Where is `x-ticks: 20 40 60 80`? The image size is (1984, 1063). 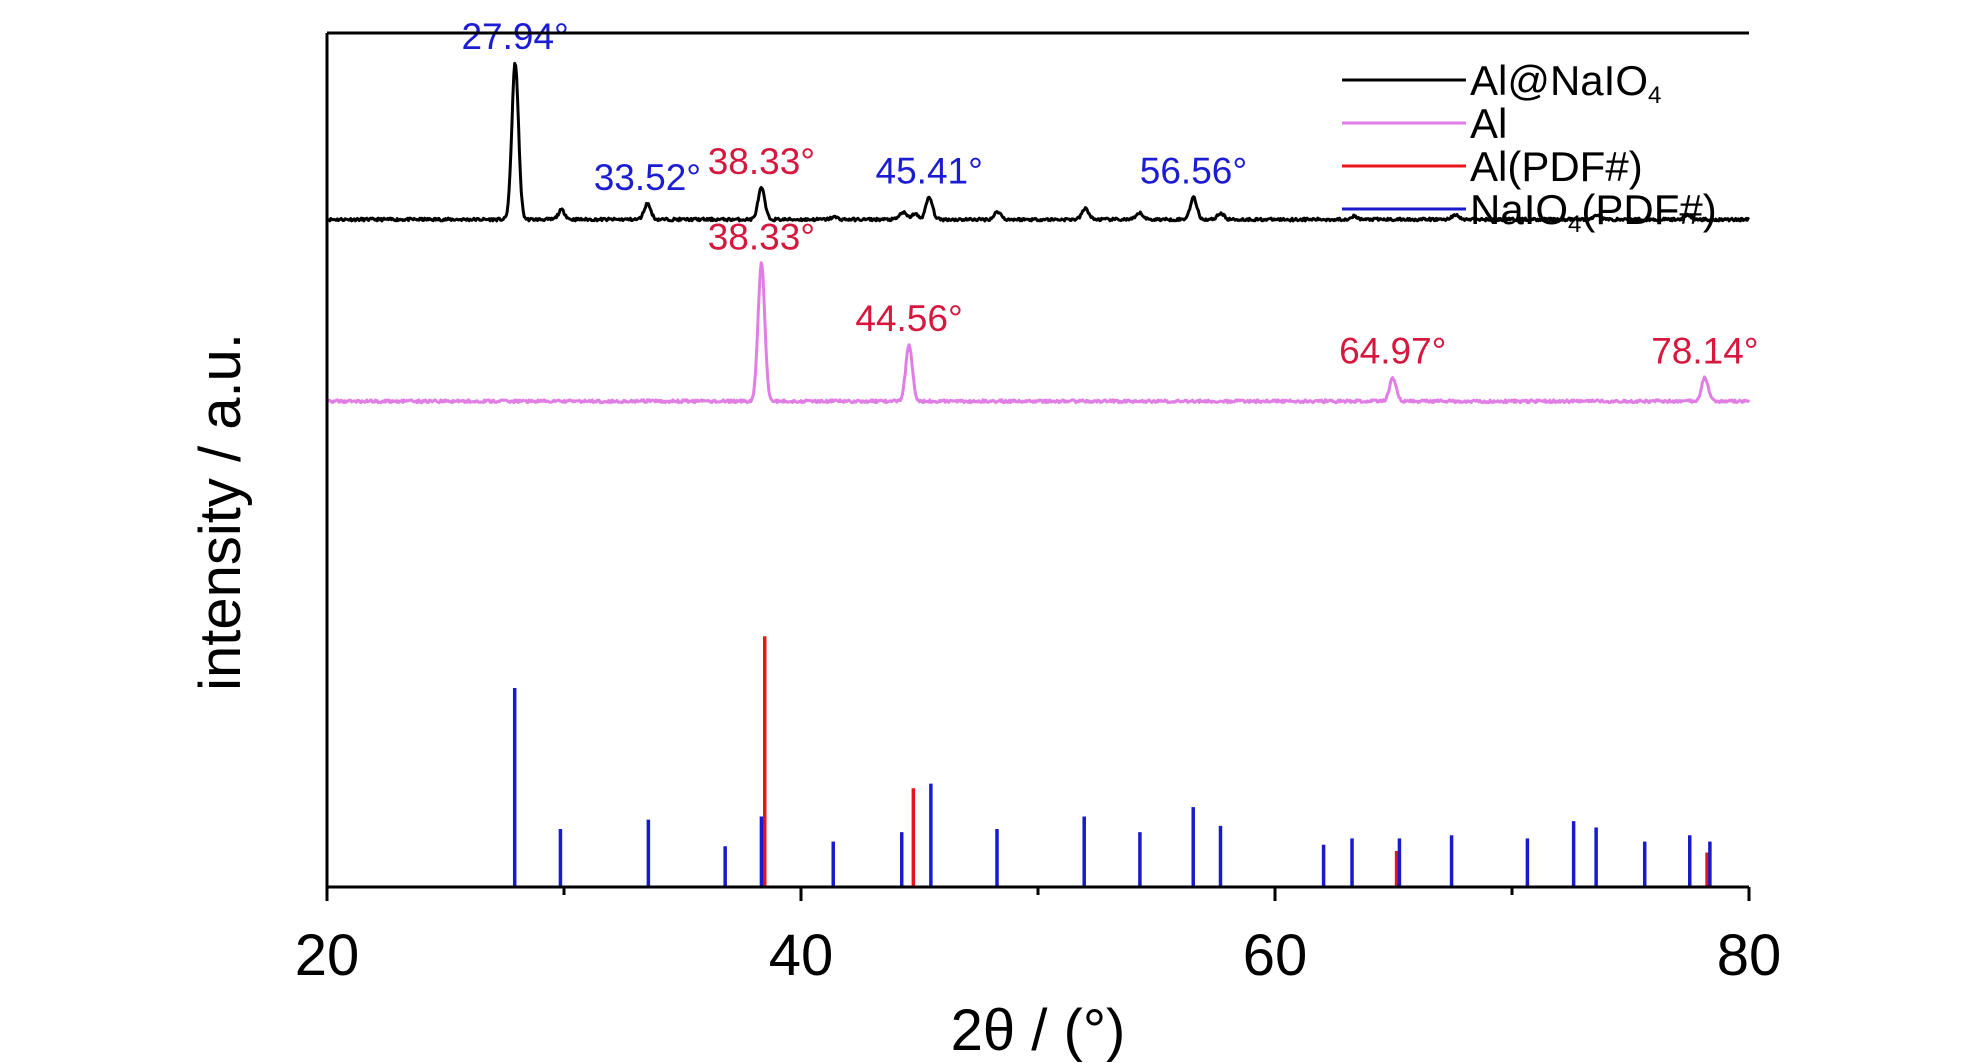 x-ticks: 20 40 60 80 is located at coordinates (1038, 937).